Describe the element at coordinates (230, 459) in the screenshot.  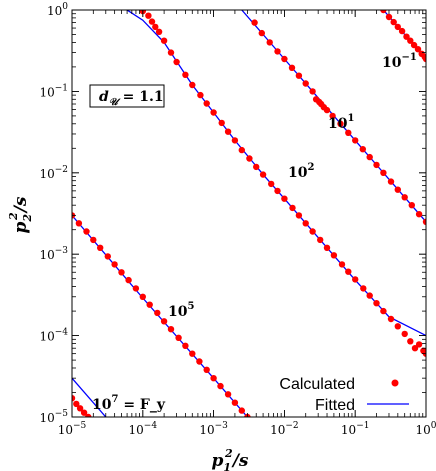
I see `x-axis-title: p12/s` at that location.